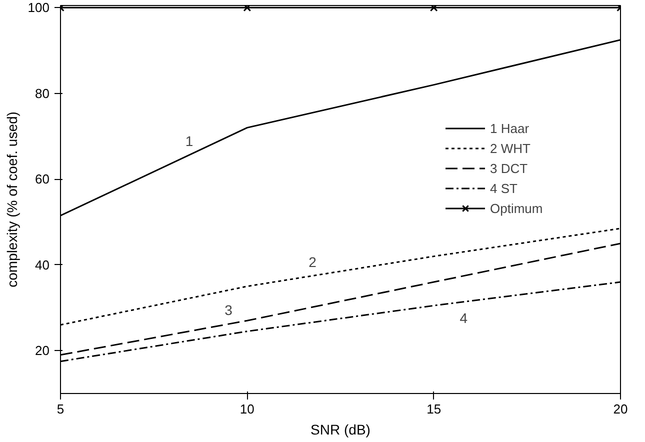 The image size is (645, 442). Describe the element at coordinates (247, 409) in the screenshot. I see `x-tick-label: 10` at that location.